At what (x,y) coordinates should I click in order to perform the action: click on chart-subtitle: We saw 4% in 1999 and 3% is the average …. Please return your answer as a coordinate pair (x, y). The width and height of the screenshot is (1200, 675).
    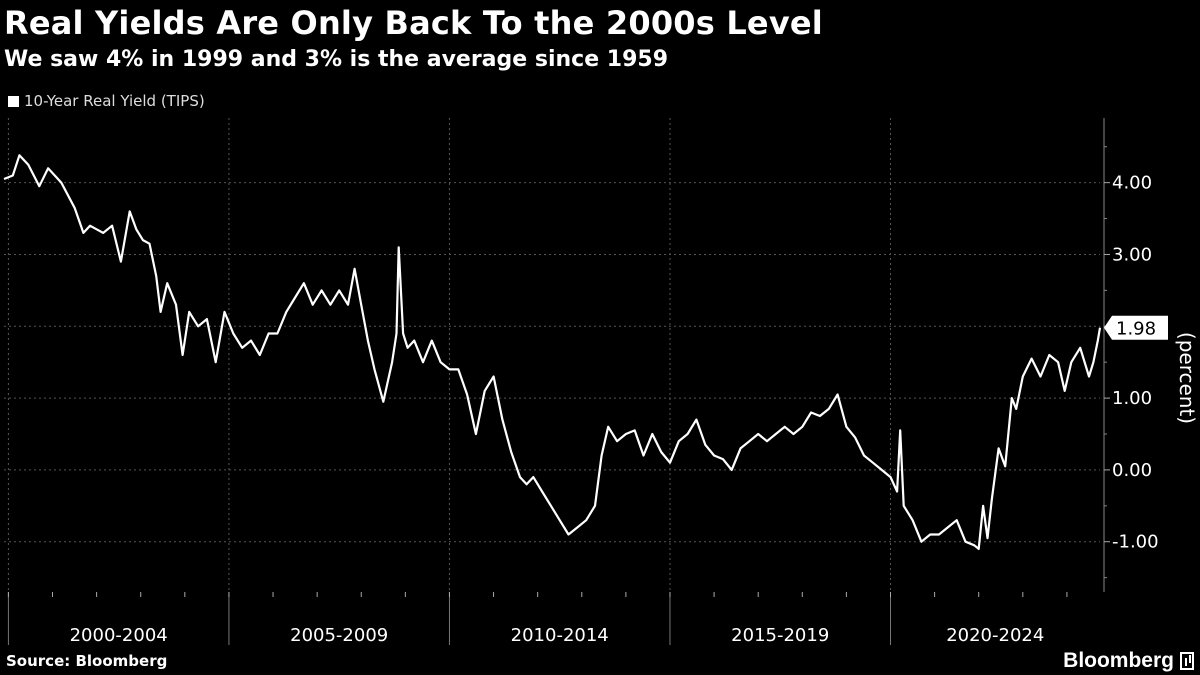
    Looking at the image, I should click on (336, 59).